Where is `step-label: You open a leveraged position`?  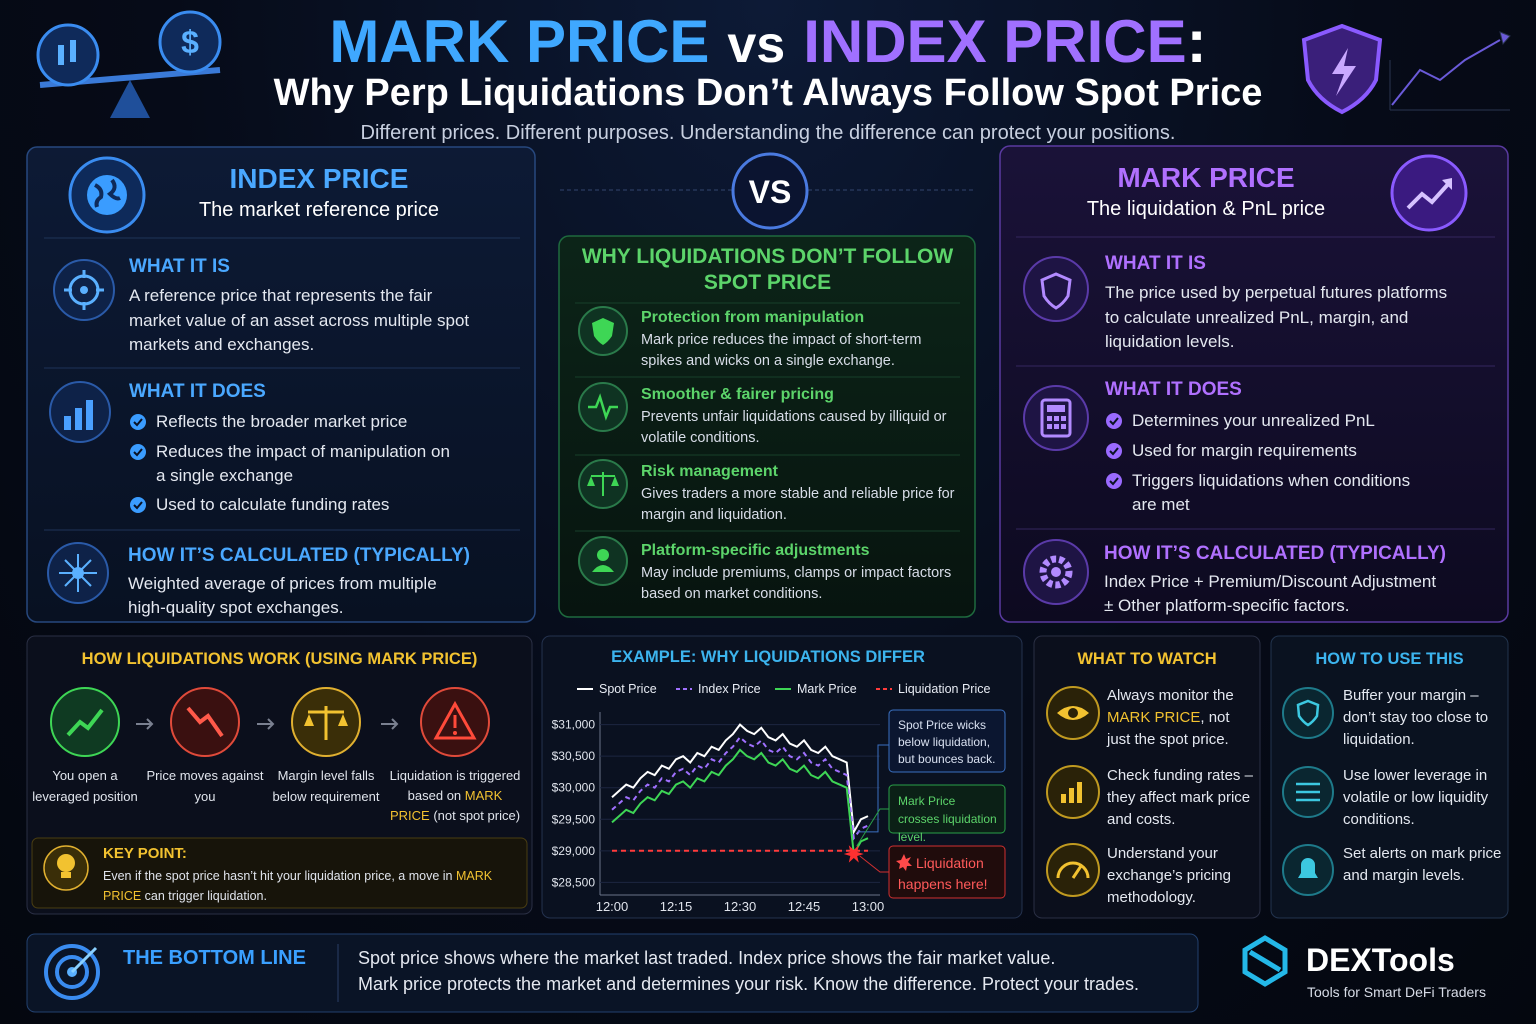 step-label: You open a leveraged position is located at coordinates (85, 786).